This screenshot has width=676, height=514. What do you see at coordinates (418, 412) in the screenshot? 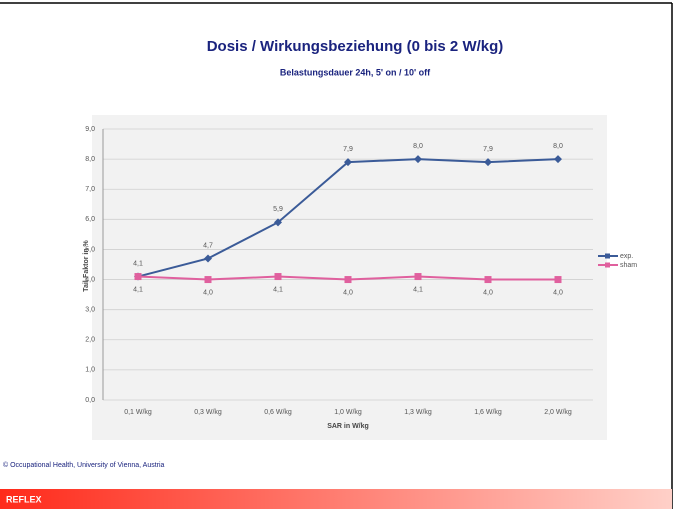
I see `x-tick-label: 1,3 W/kg` at bounding box center [418, 412].